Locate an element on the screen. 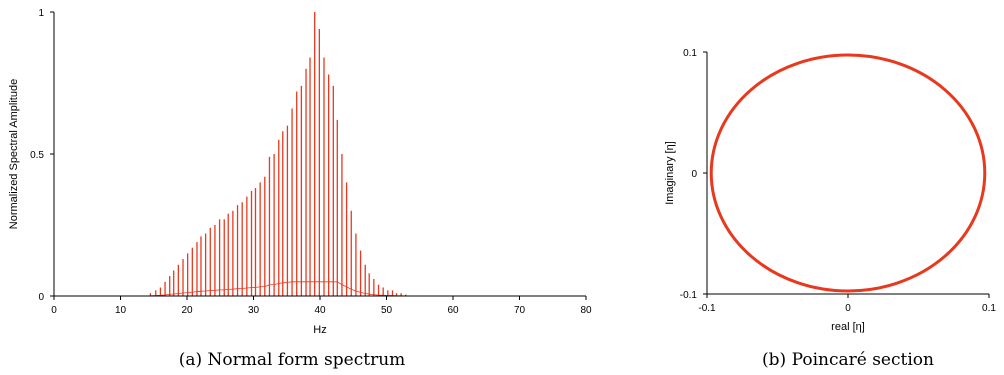 The height and width of the screenshot is (375, 1004). y-axis-label: Imaginary [η] is located at coordinates (670, 173).